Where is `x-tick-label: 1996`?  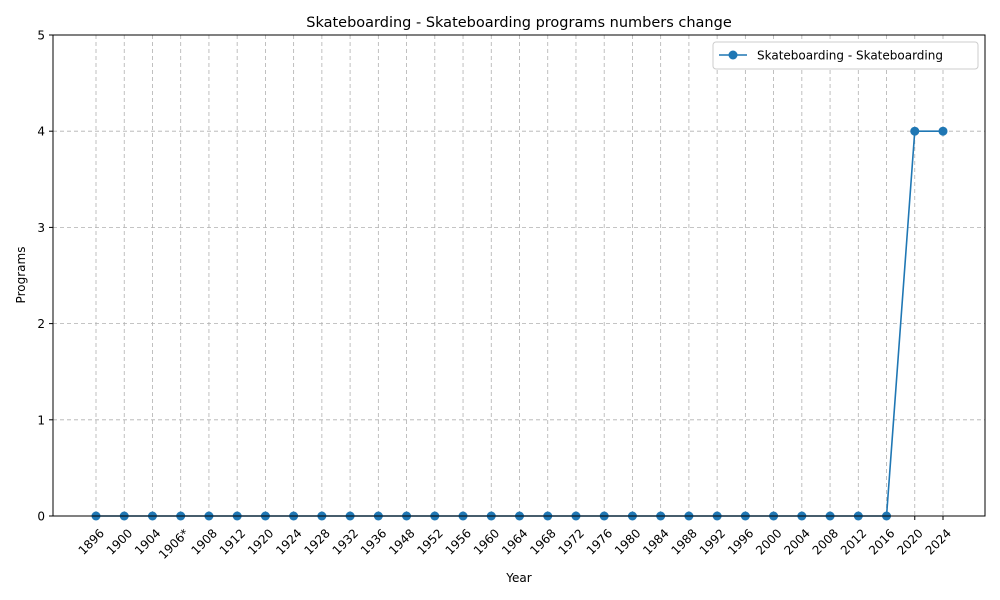
x-tick-label: 1996 is located at coordinates (740, 541).